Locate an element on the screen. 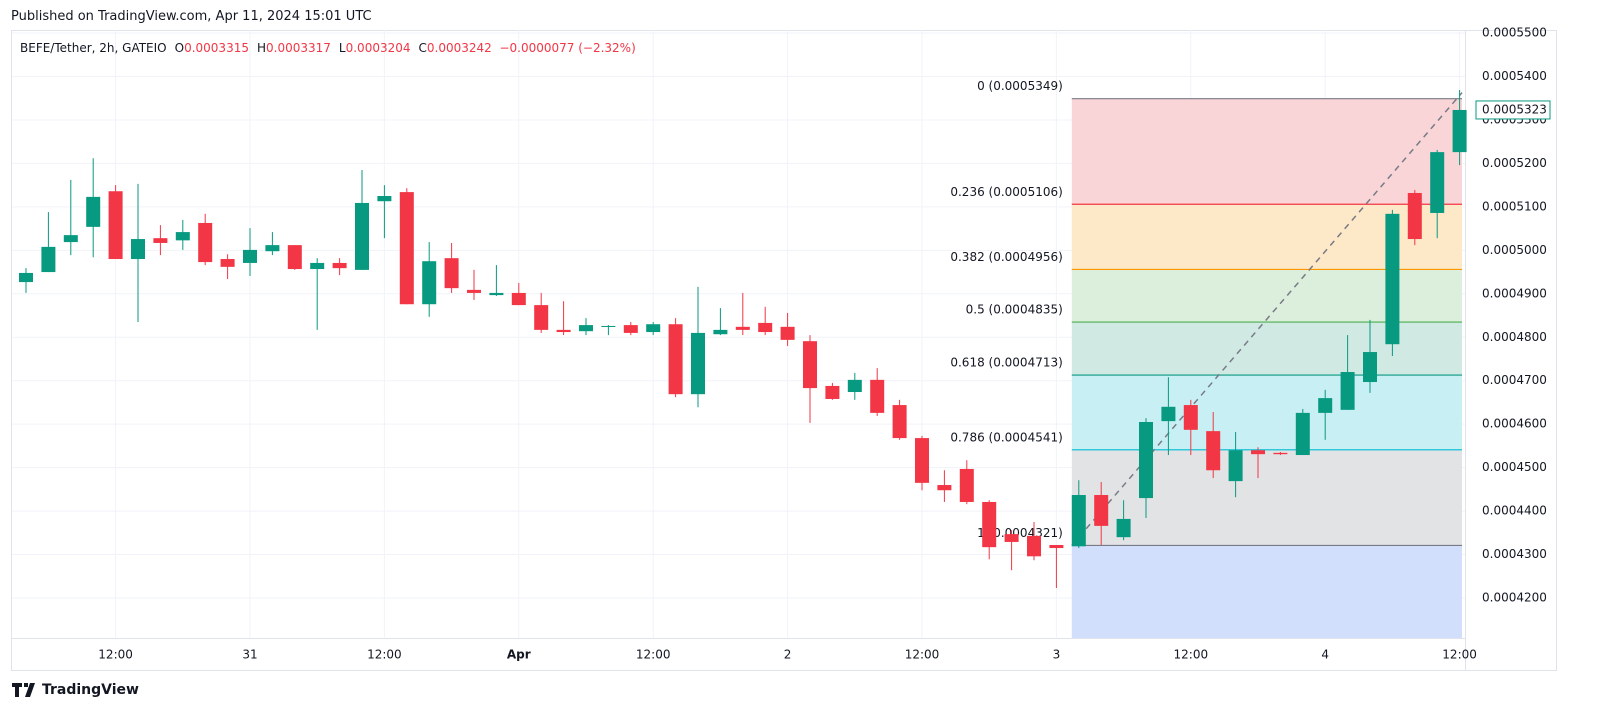 The image size is (1600, 725). legend-field: C0.0003242 is located at coordinates (455, 48).